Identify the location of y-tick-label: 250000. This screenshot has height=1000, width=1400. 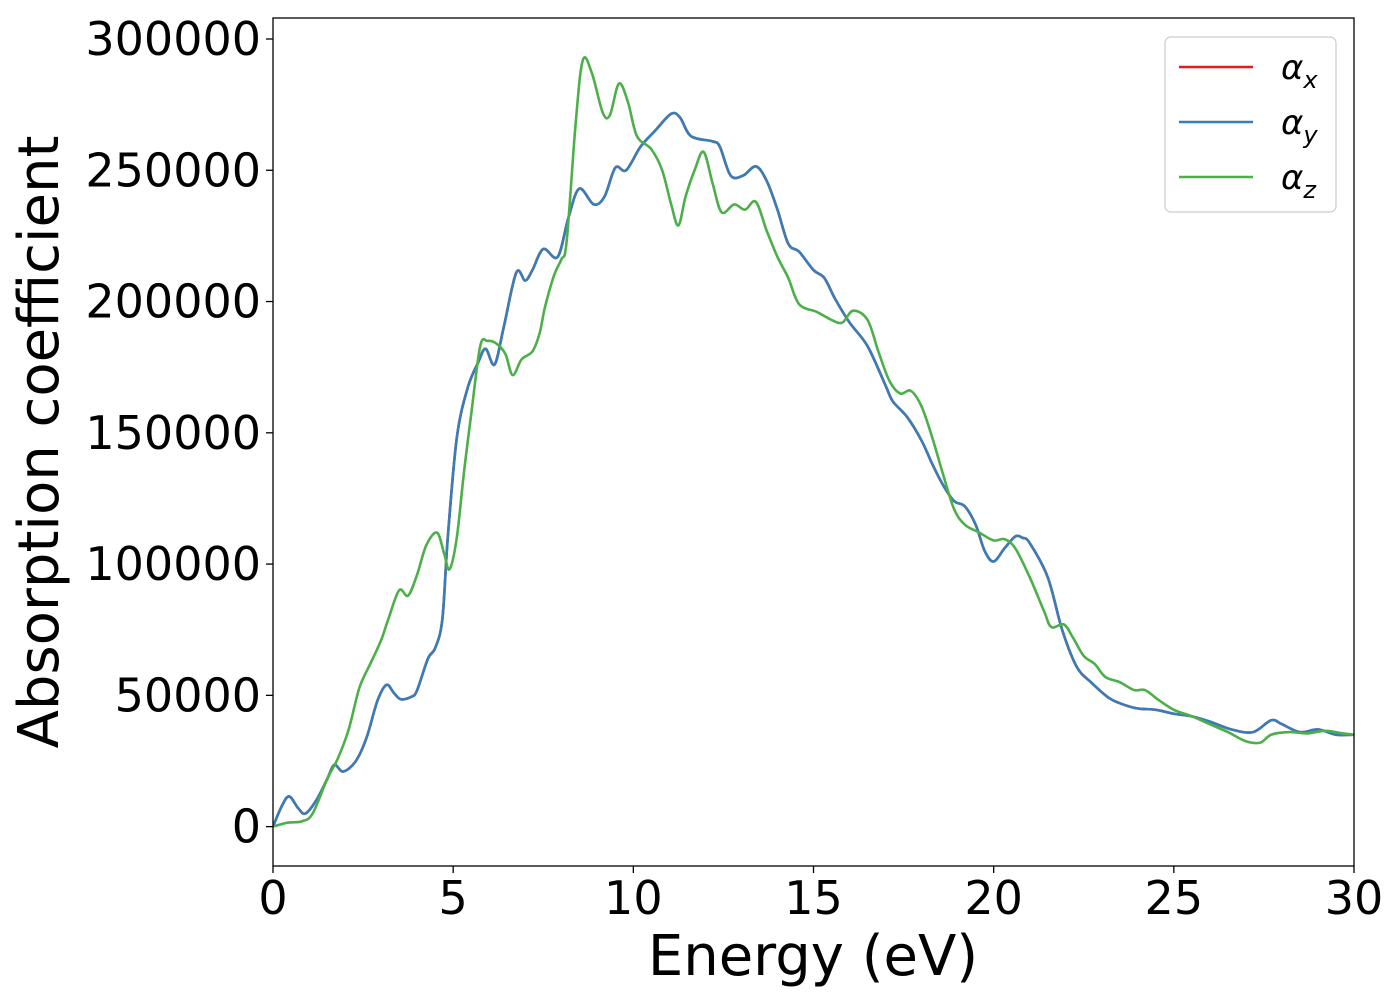
(173, 170).